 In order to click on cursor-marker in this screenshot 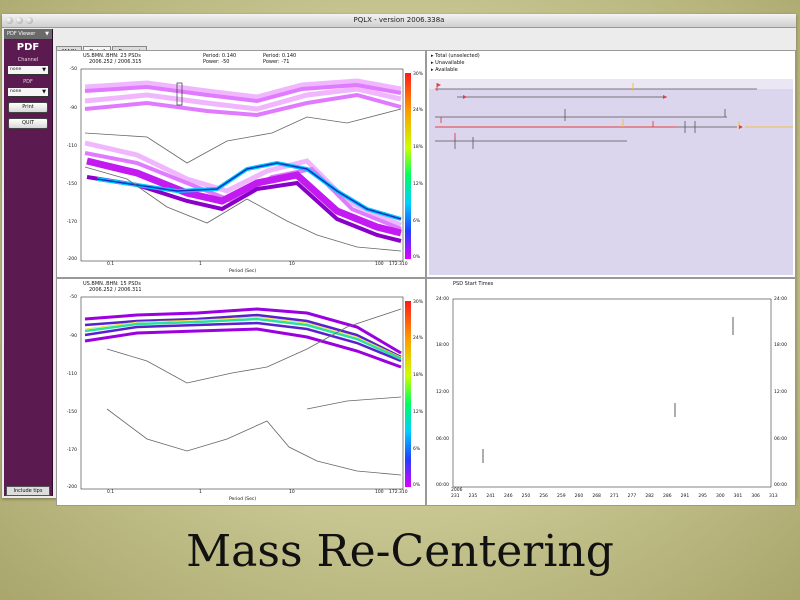, I will do `click(179, 94)`.